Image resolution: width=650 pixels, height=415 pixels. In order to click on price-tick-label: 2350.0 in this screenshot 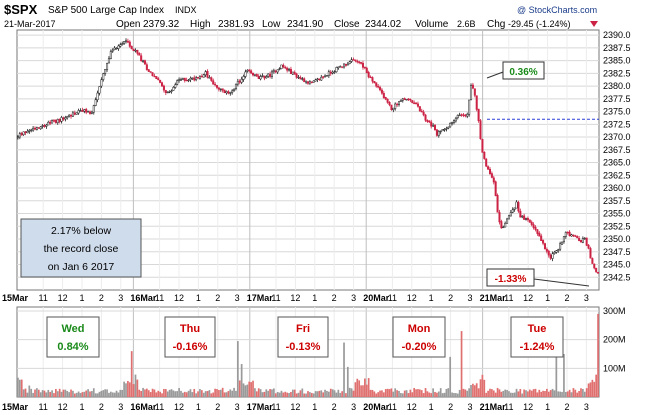, I will do `click(617, 239)`.